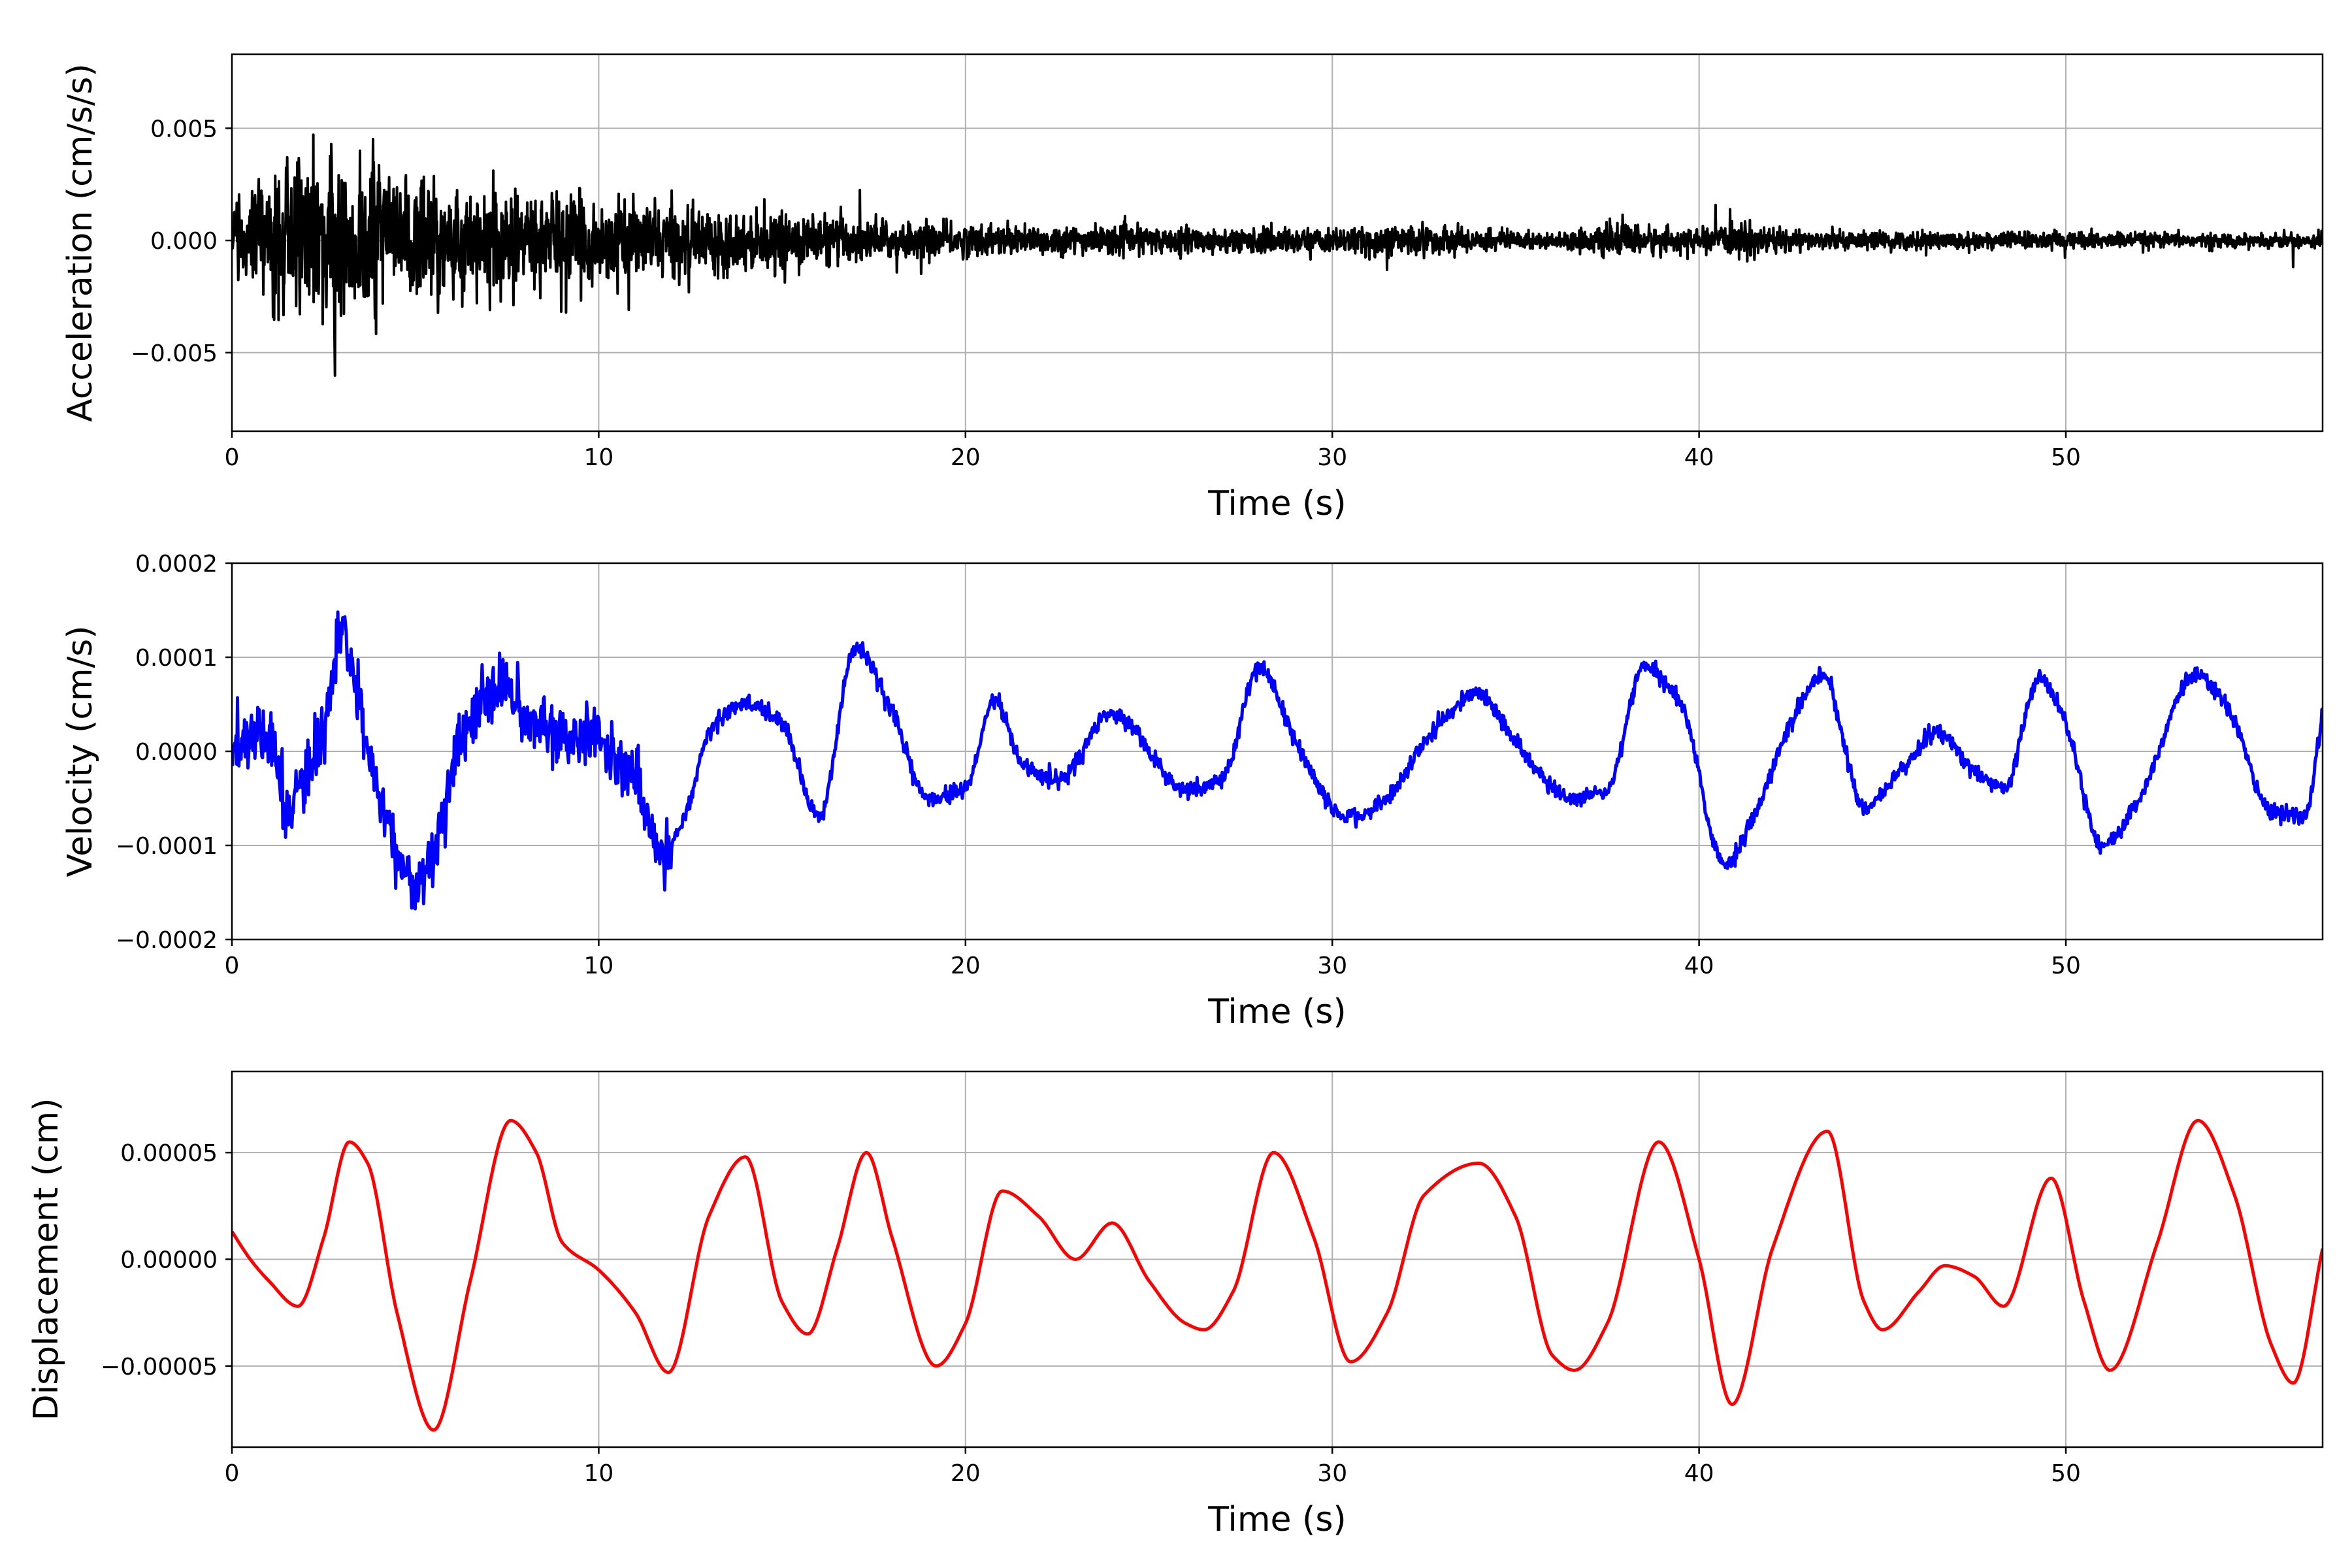  I want to click on displacement-y-axis-label: Displacement (cm), so click(46, 1259).